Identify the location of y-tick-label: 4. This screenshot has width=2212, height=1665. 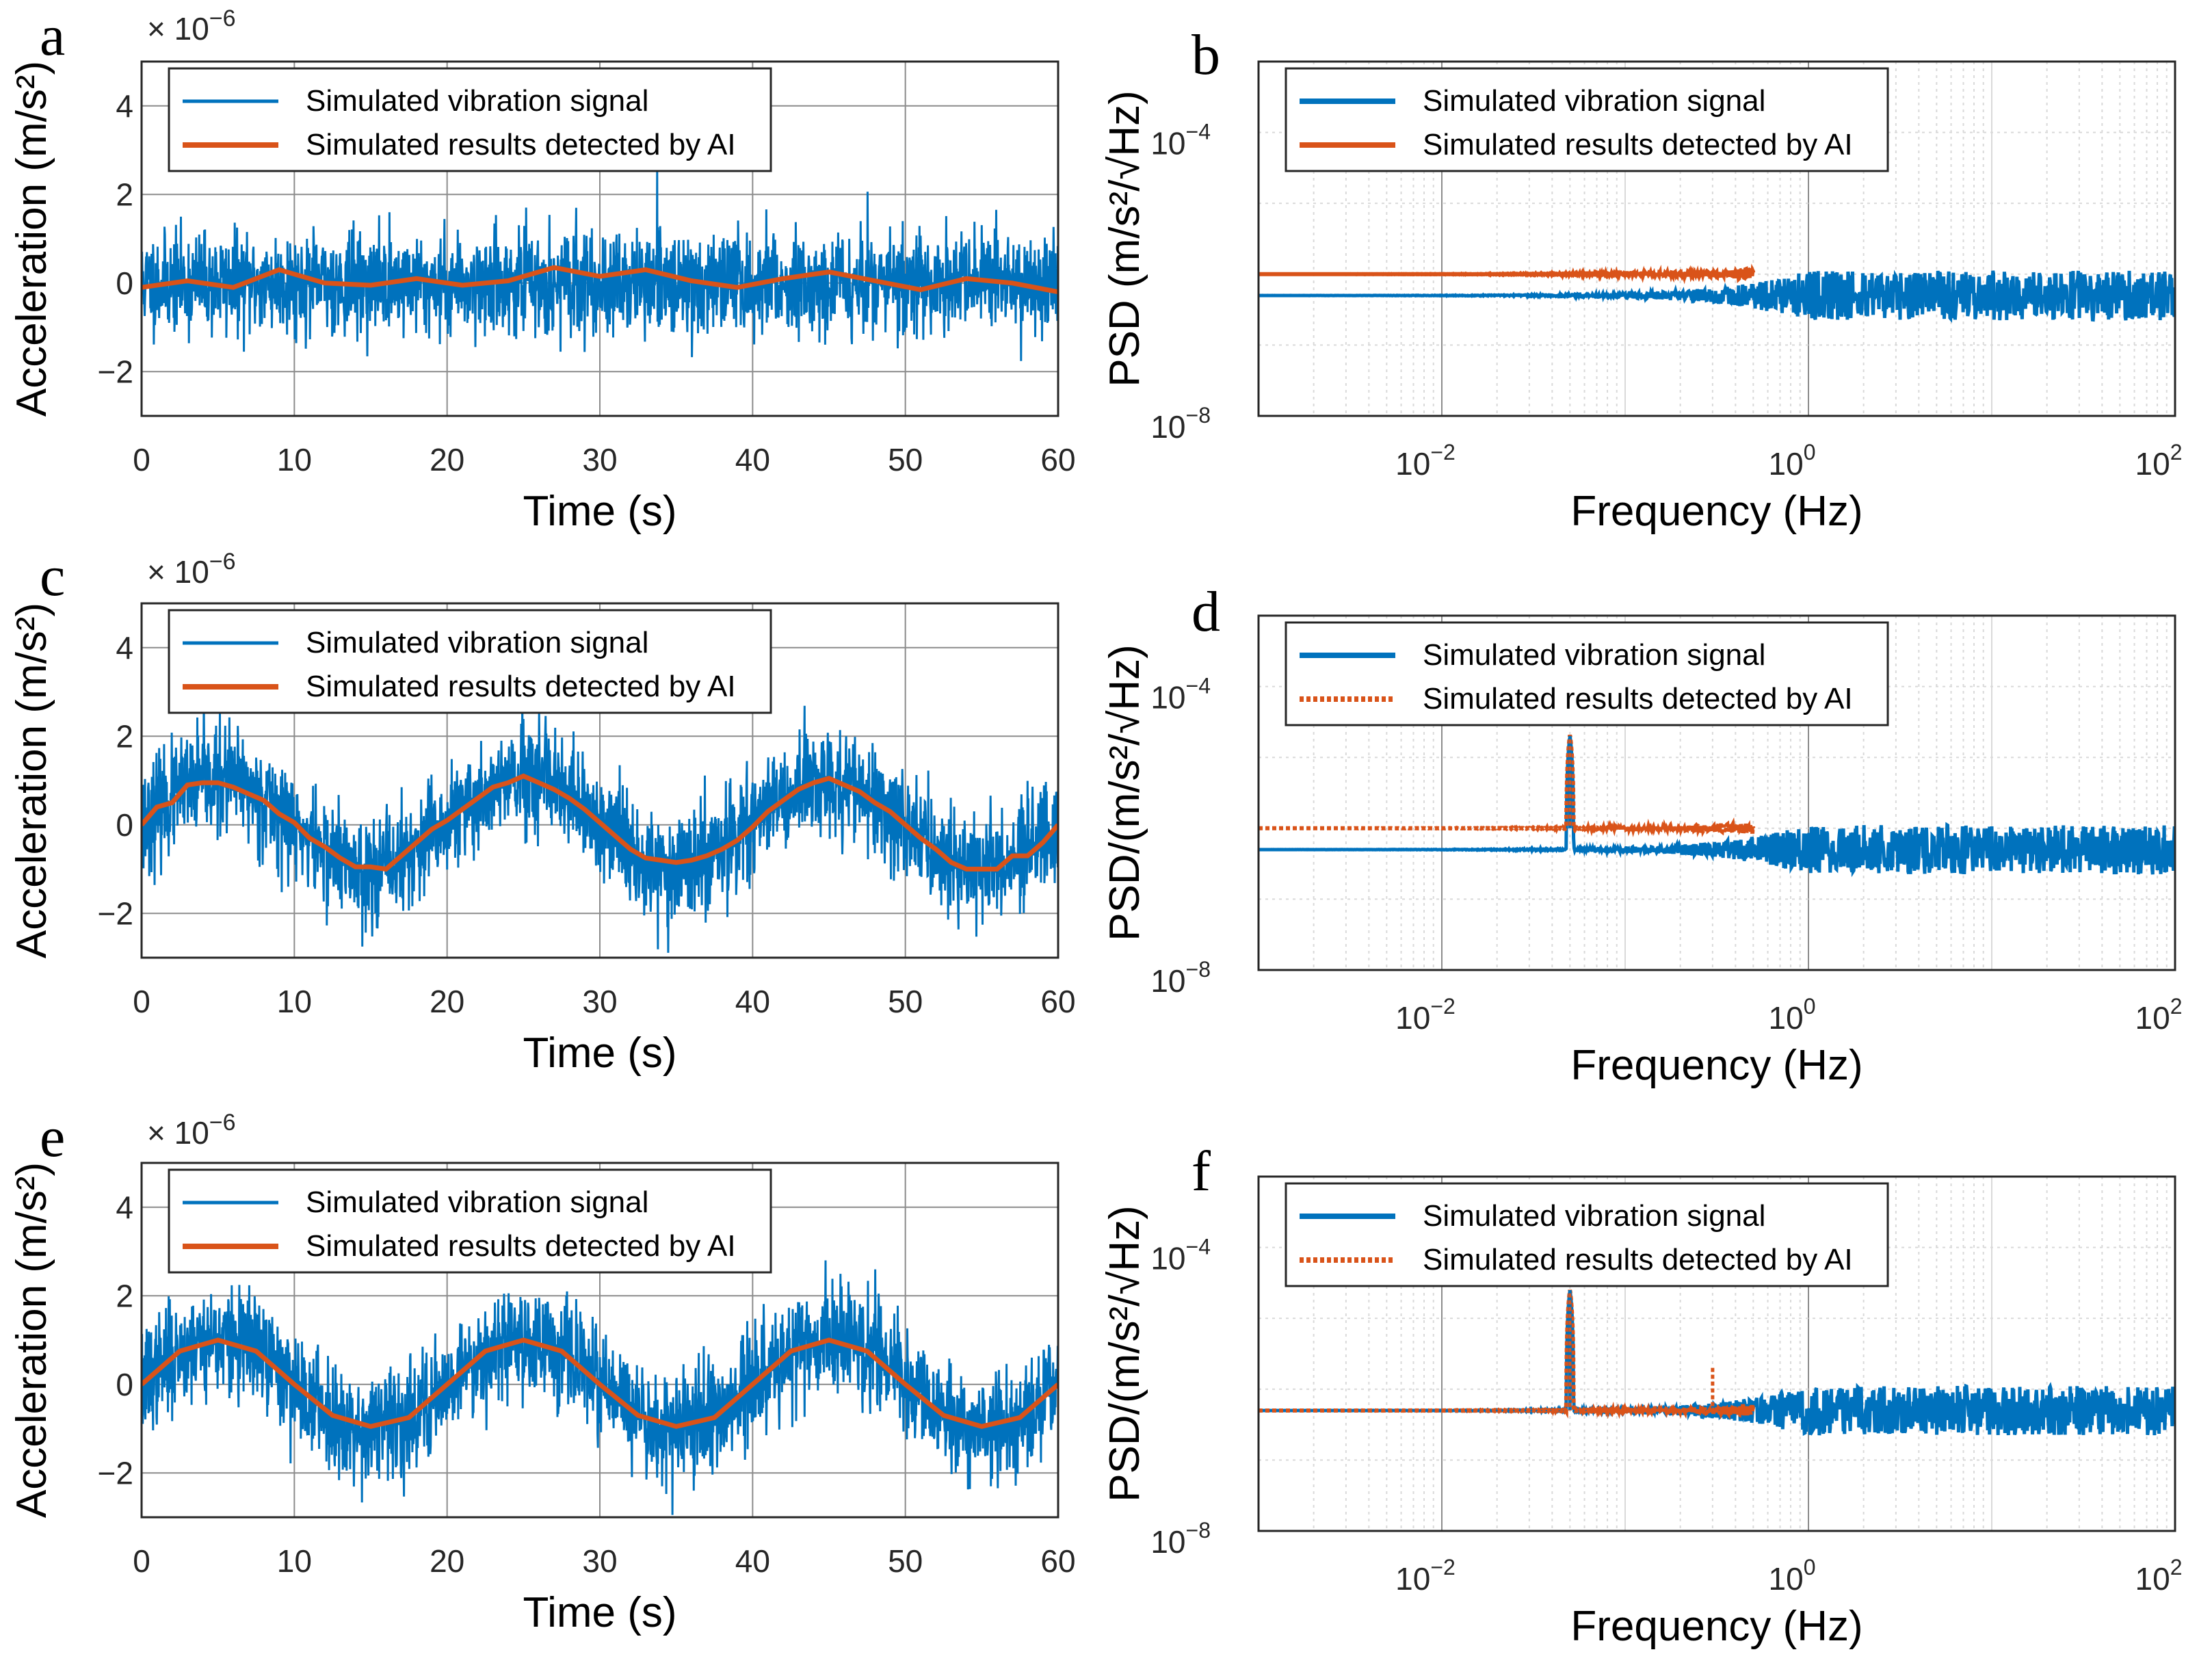
(125, 106).